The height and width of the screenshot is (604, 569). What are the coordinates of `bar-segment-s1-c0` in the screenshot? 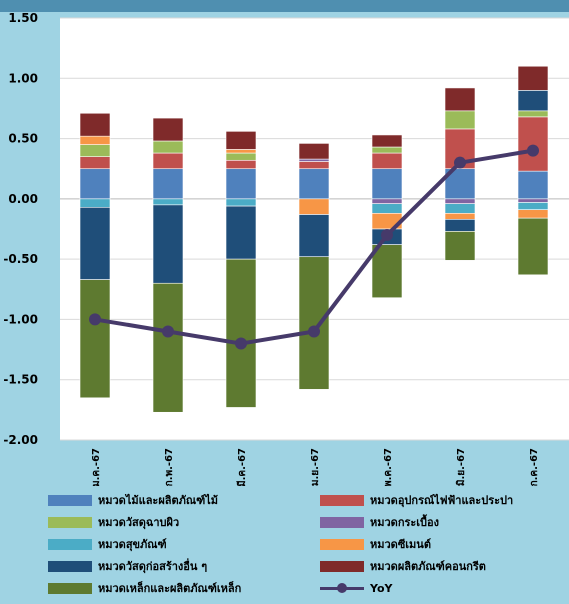 It's located at (95, 163).